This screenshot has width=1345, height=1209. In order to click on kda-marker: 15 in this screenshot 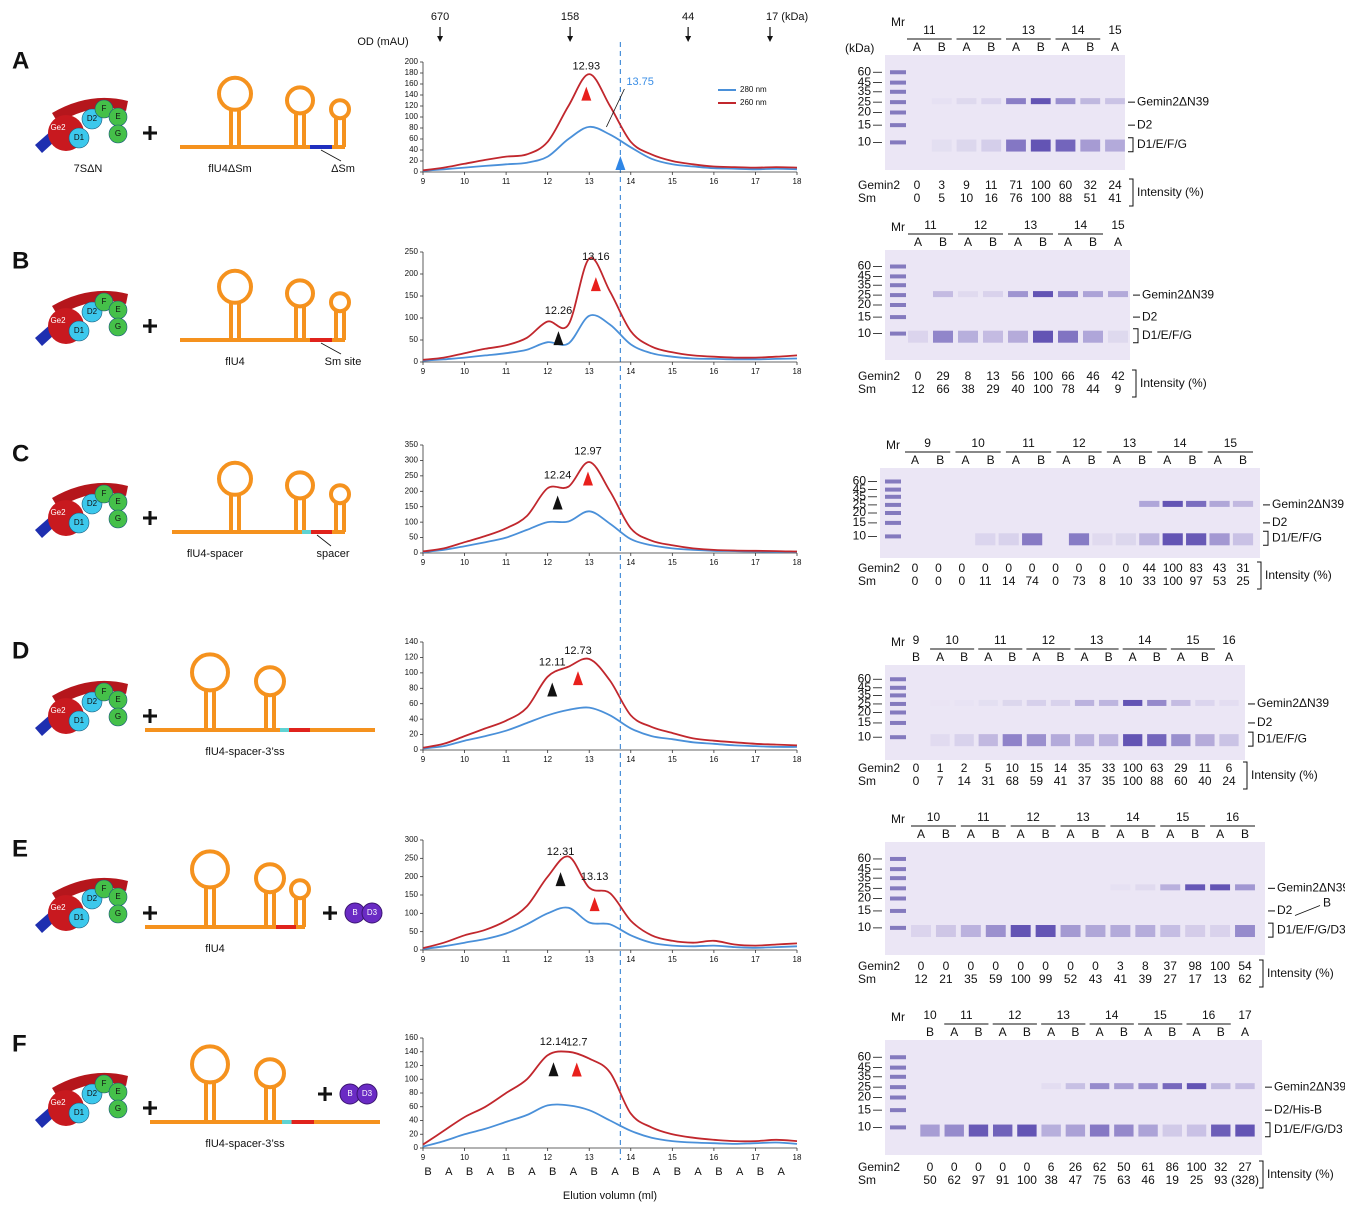, I will do `click(865, 124)`.